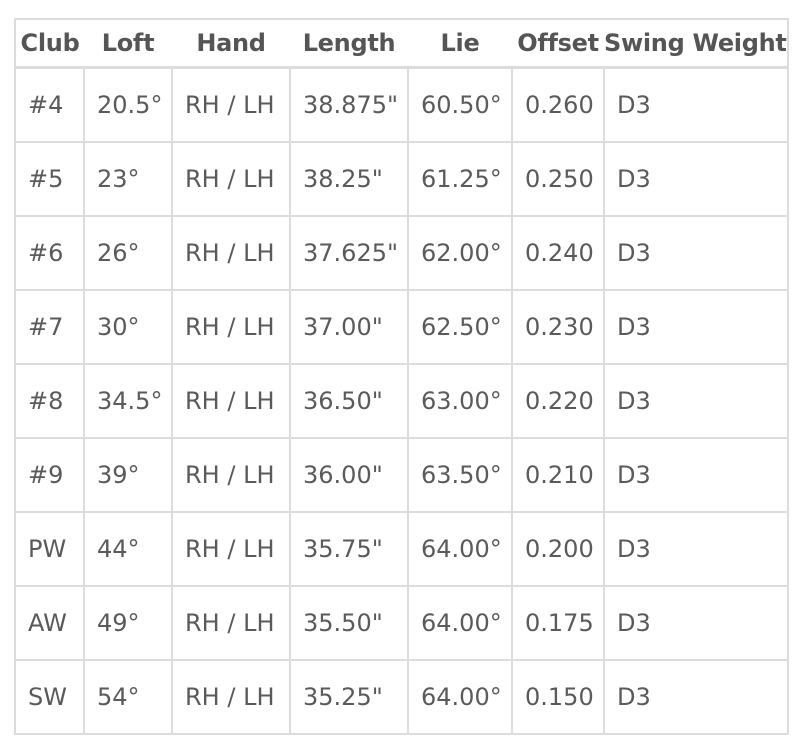  What do you see at coordinates (349, 475) in the screenshot?
I see `cell-length: 36.00"` at bounding box center [349, 475].